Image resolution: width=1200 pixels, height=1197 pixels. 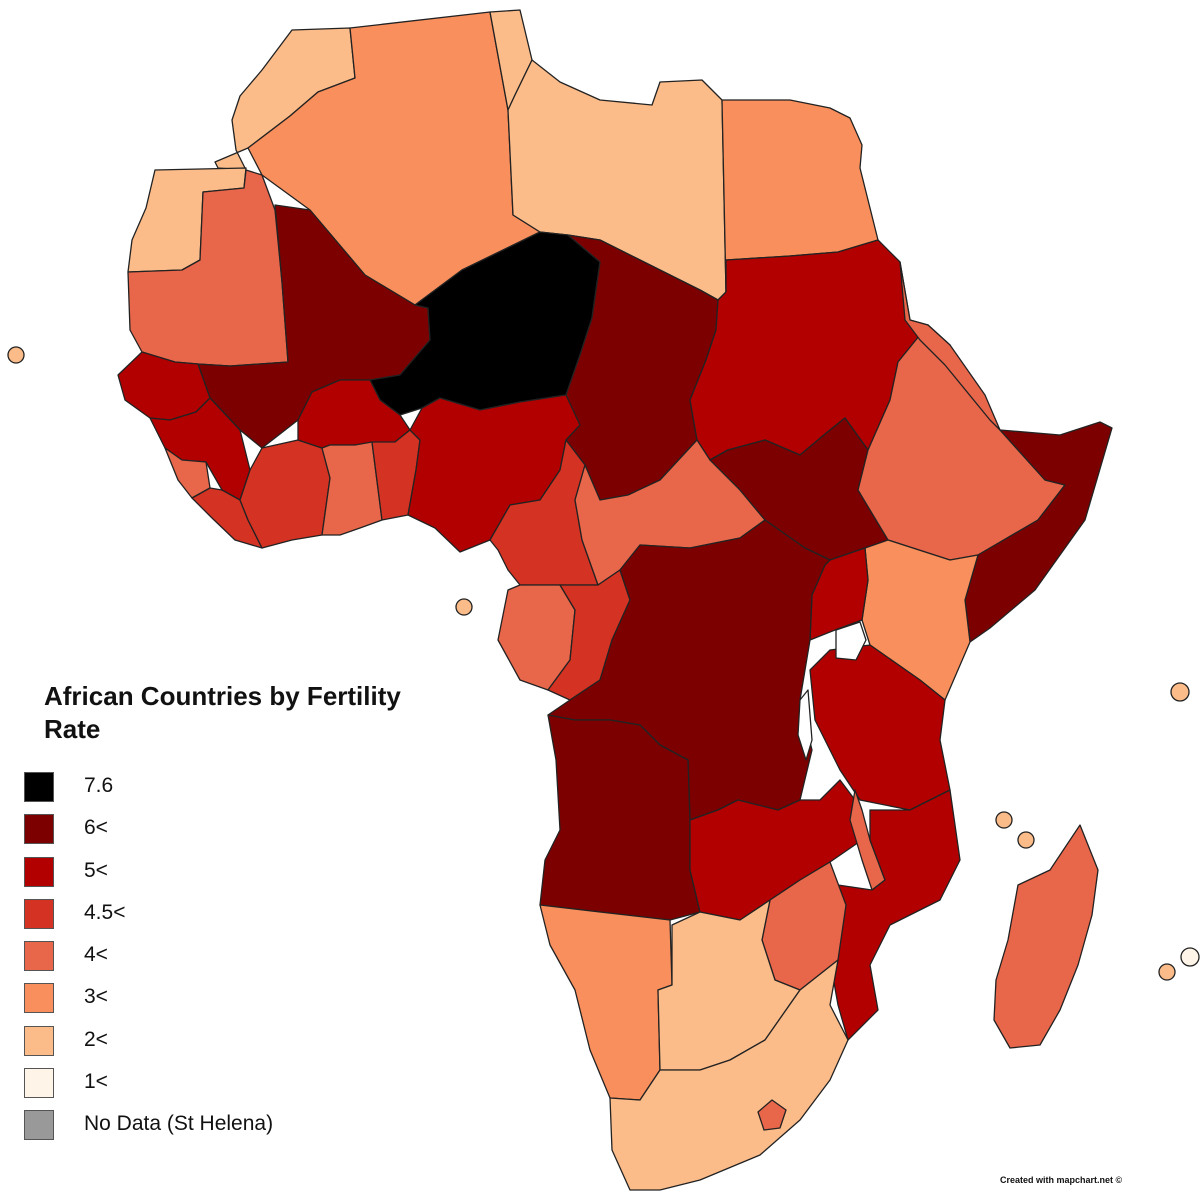 I want to click on legend-label: 7.6, so click(x=99, y=785).